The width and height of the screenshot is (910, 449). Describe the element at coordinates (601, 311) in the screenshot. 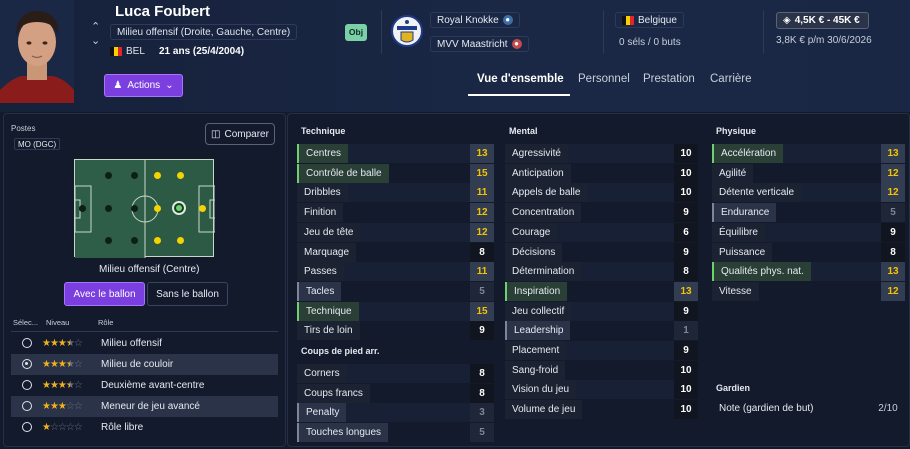

I see `attribute-row: Jeu collectif 9` at that location.